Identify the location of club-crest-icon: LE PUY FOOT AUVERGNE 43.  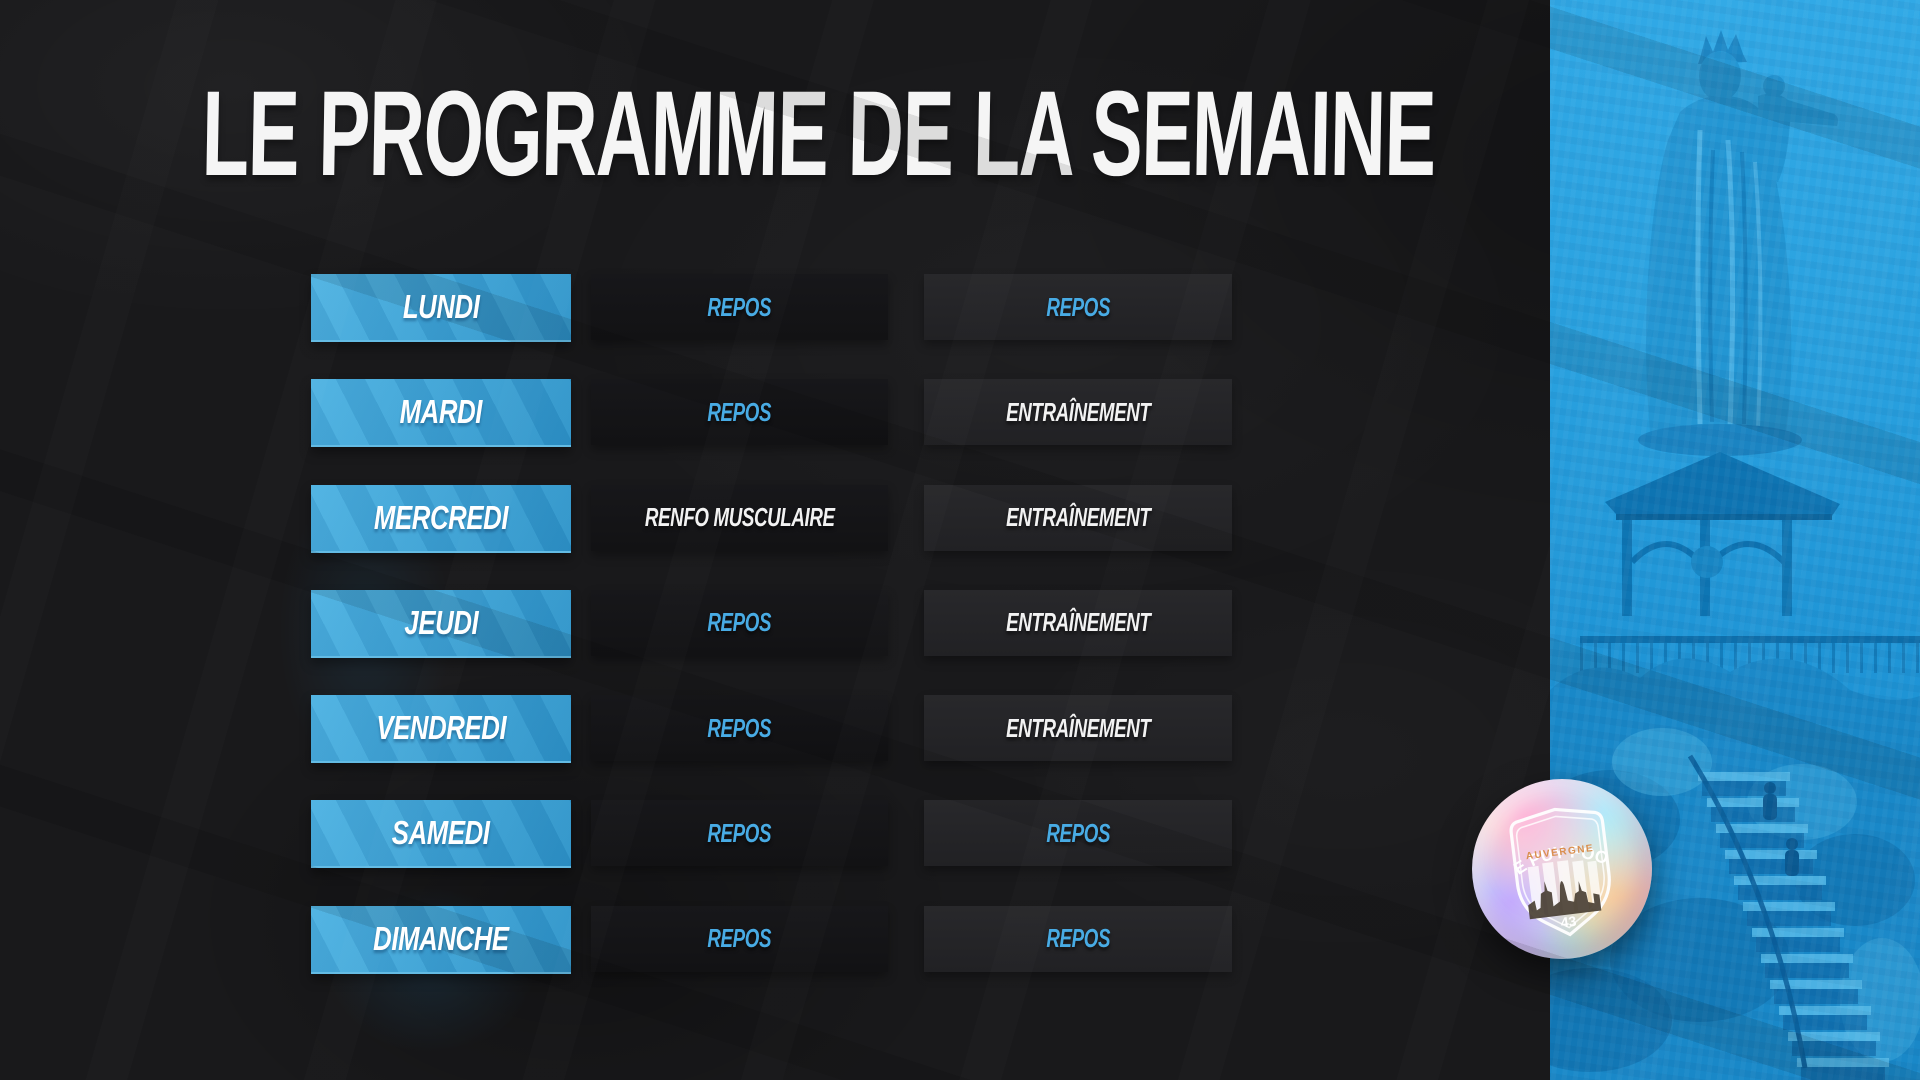
(1561, 872).